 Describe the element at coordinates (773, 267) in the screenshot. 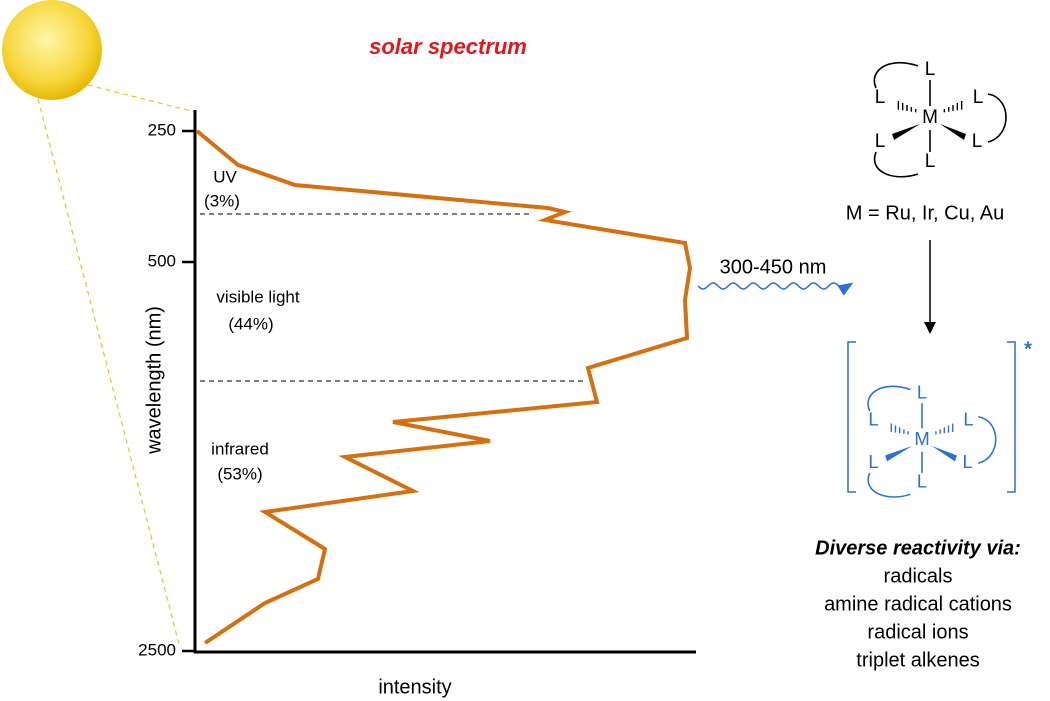

I see `arrow-label: 300-450 nm` at that location.